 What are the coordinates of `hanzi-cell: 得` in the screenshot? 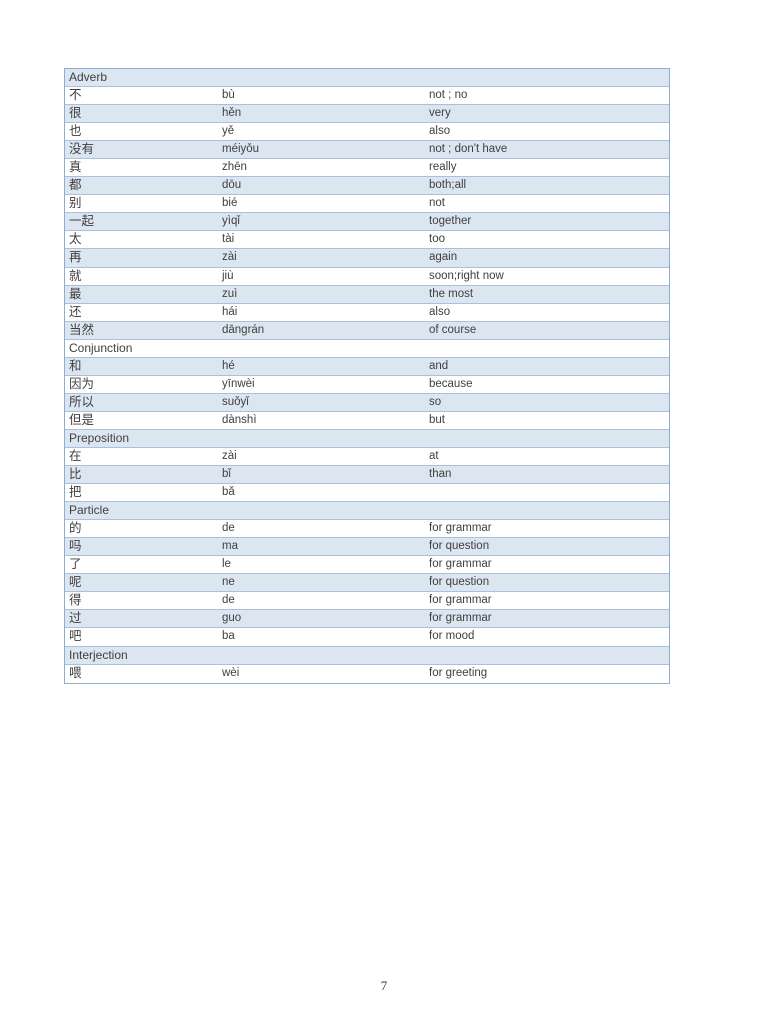 It's located at (75, 600).